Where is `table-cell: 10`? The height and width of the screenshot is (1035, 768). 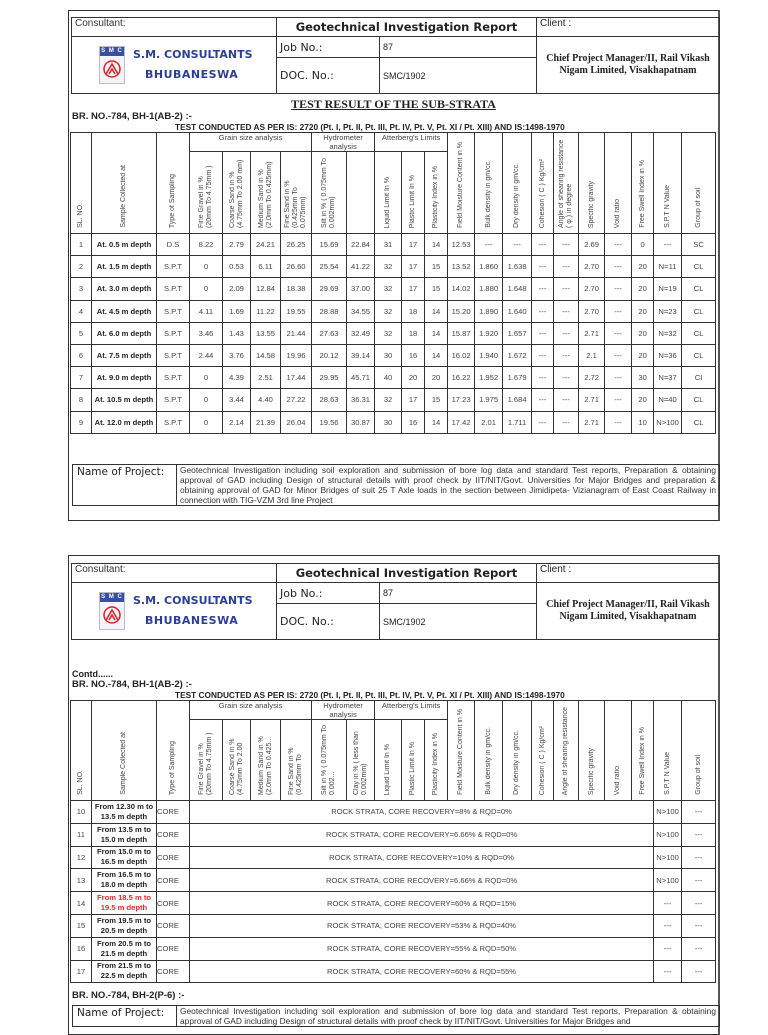
table-cell: 10 is located at coordinates (643, 422).